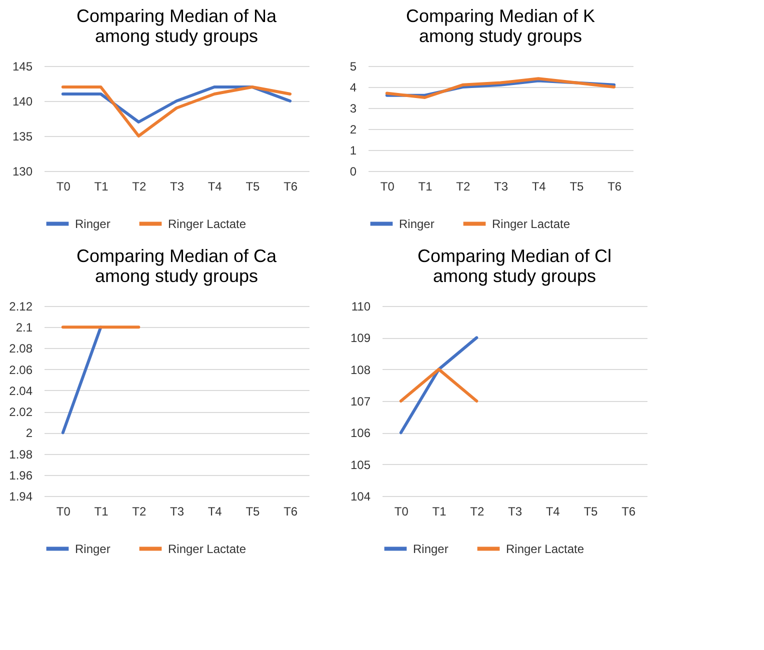 Image resolution: width=764 pixels, height=650 pixels. I want to click on y-tick-label: 1.96, so click(21, 475).